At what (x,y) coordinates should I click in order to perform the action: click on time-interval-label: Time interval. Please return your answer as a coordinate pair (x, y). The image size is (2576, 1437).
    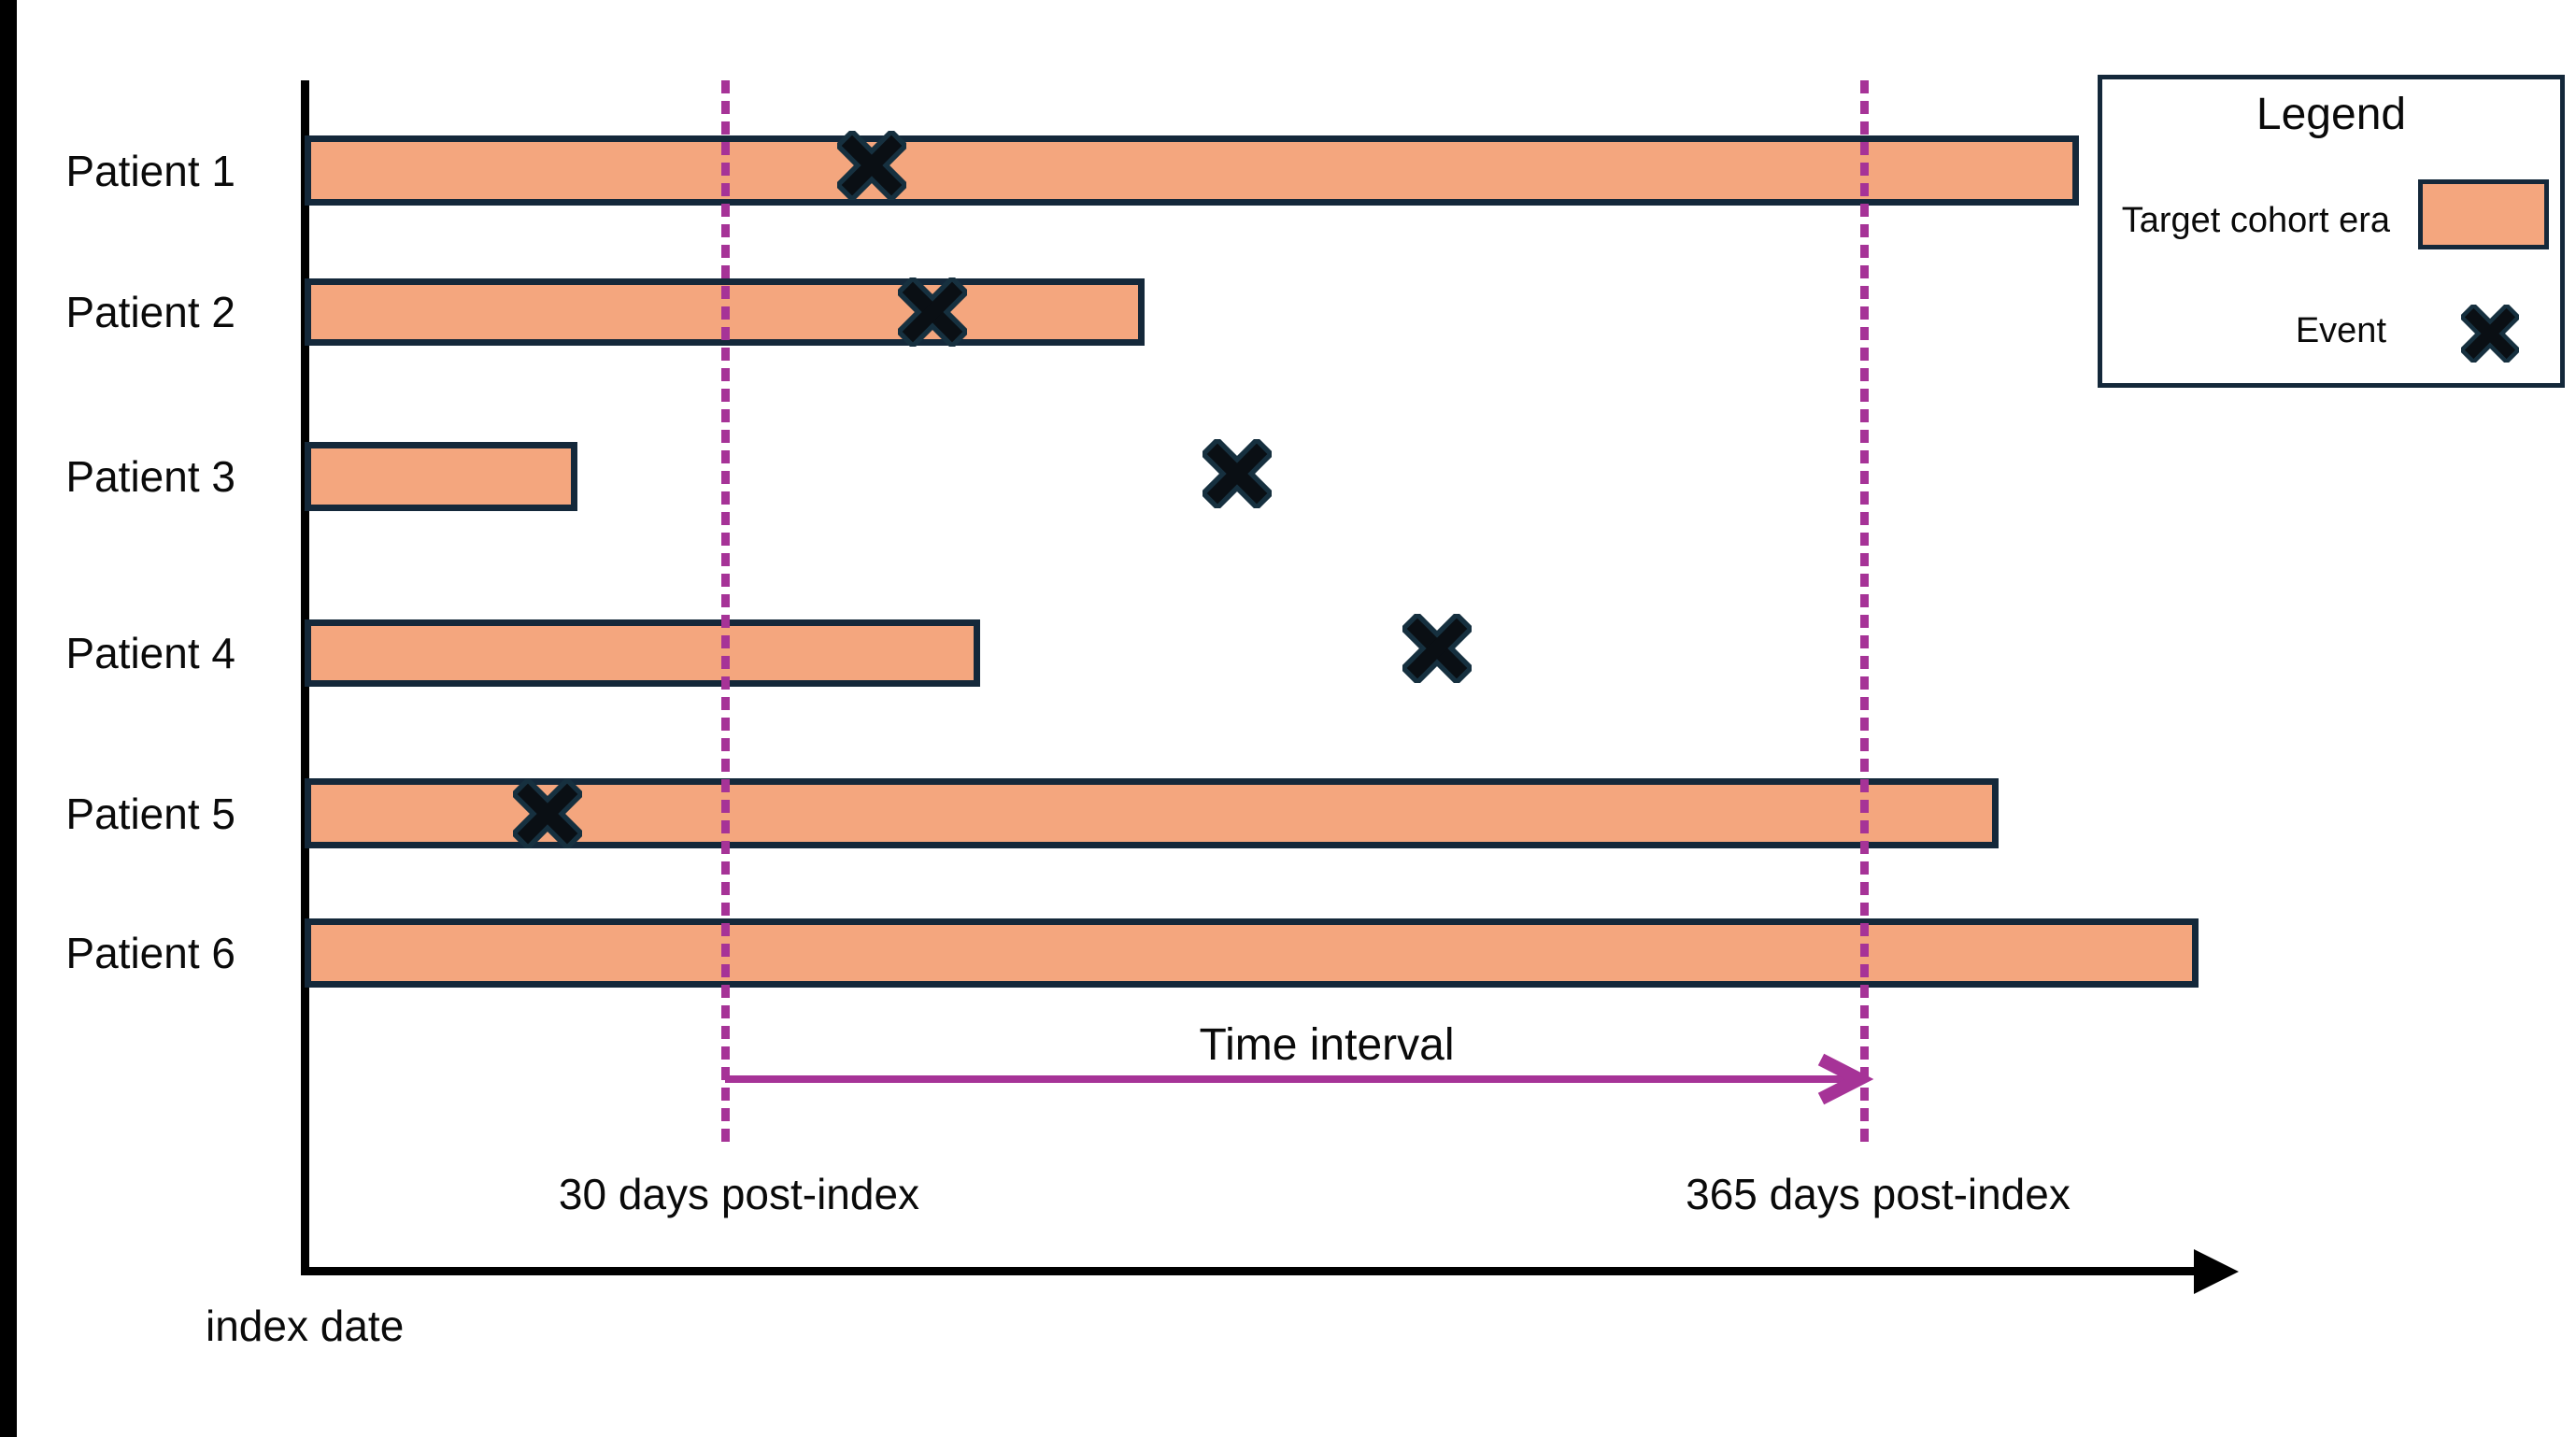
    Looking at the image, I should click on (1327, 1045).